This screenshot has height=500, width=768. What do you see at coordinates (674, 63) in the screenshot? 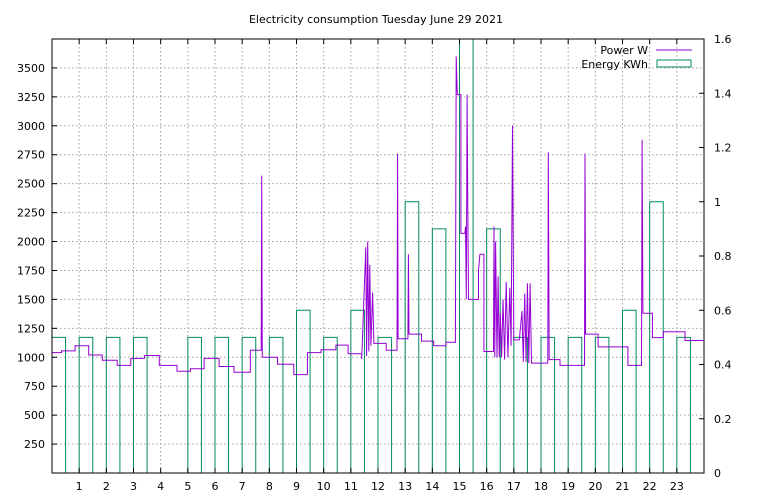
I see `legend-swatch-energy` at bounding box center [674, 63].